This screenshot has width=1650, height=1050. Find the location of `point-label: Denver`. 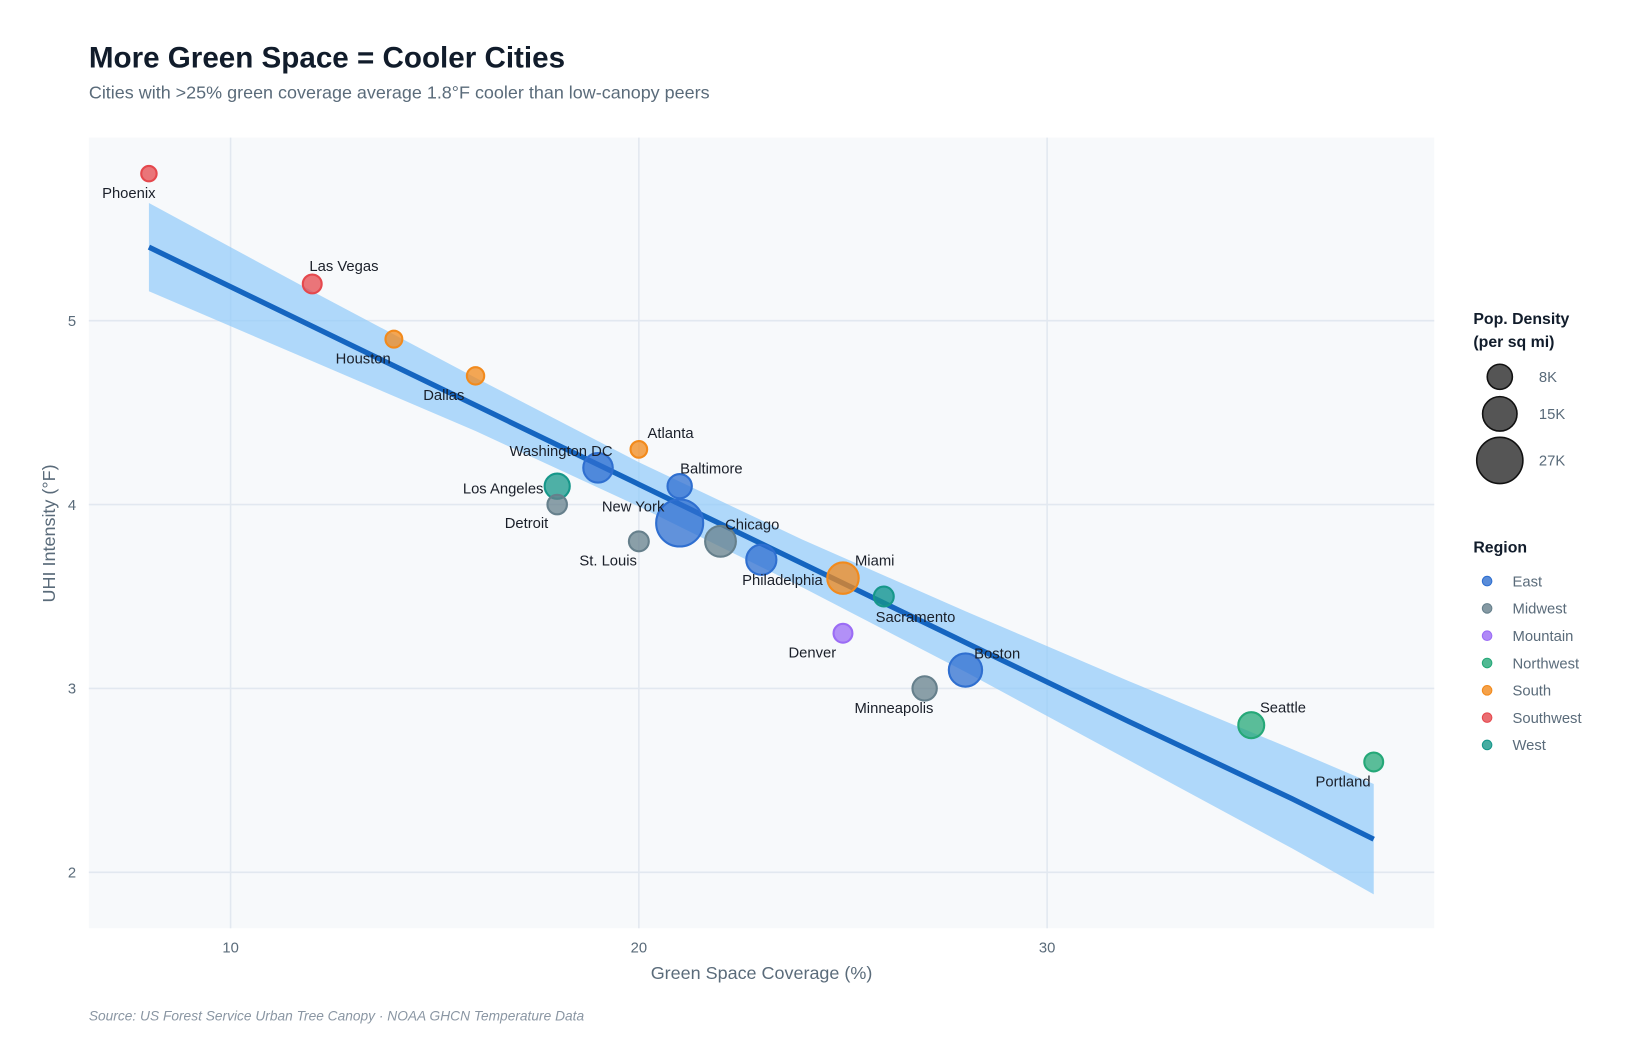

point-label: Denver is located at coordinates (812, 654).